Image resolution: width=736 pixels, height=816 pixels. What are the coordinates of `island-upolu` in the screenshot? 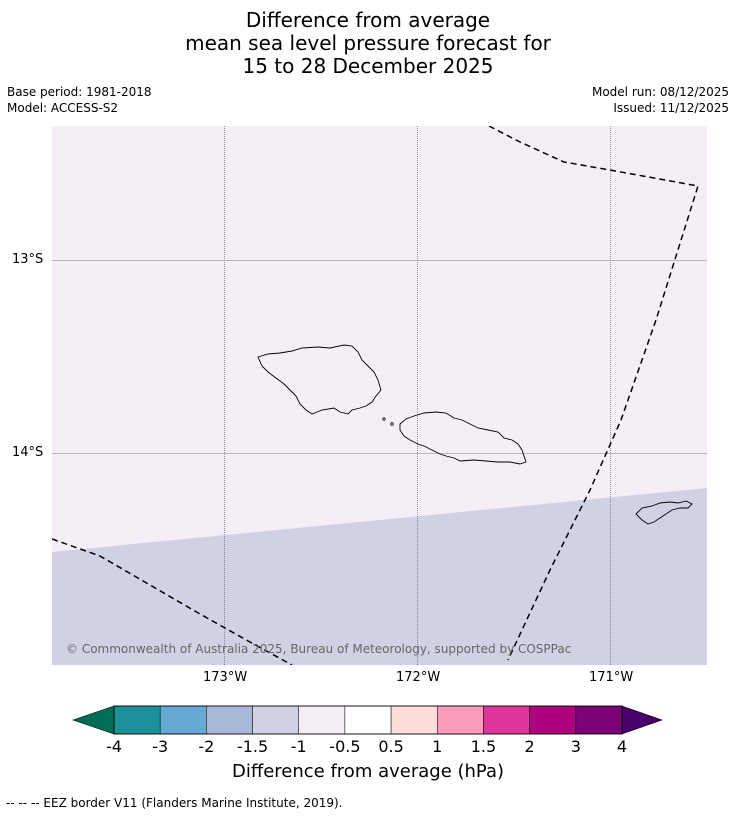 It's located at (463, 438).